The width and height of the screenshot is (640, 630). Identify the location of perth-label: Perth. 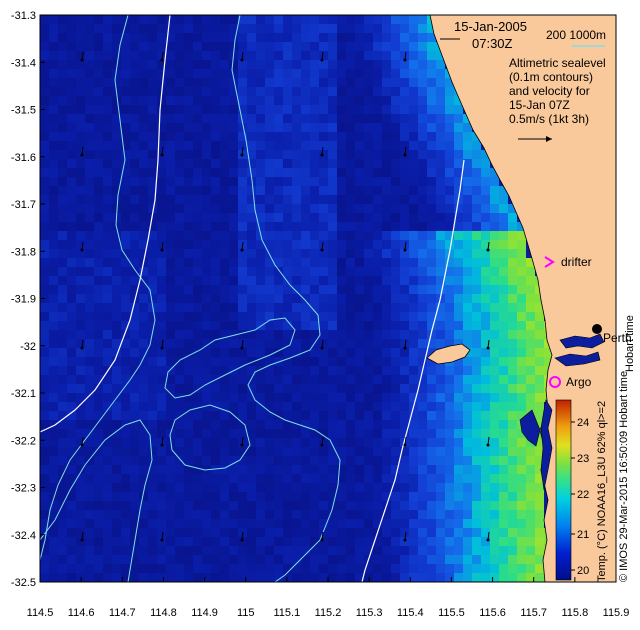
(617, 338).